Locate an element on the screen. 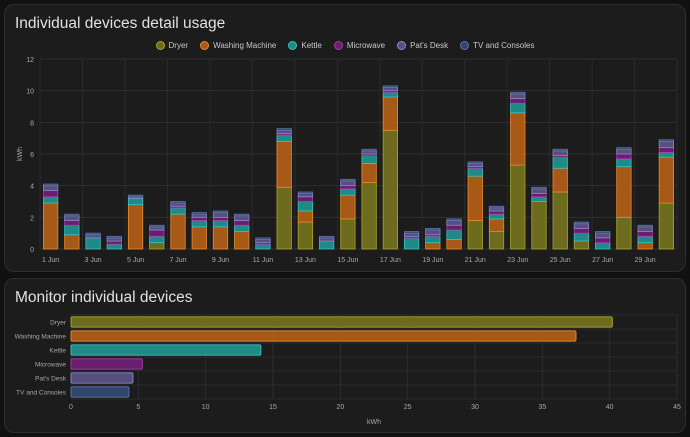 The height and width of the screenshot is (437, 690). x-tick-label: 7 Jun is located at coordinates (177, 260).